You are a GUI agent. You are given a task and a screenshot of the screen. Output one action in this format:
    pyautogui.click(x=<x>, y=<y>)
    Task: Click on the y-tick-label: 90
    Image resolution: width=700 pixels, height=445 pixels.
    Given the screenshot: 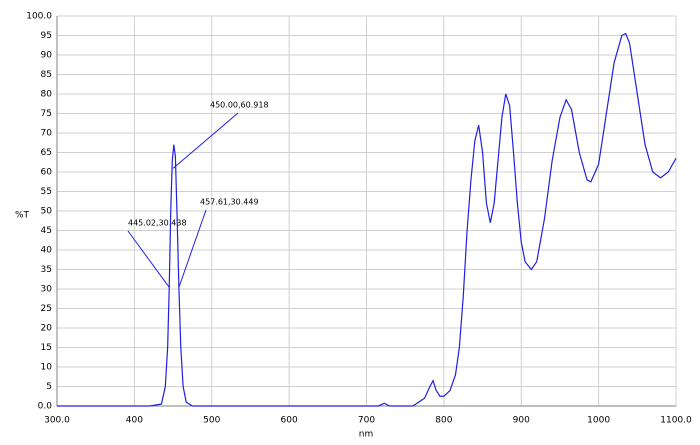 What is the action you would take?
    pyautogui.click(x=47, y=56)
    